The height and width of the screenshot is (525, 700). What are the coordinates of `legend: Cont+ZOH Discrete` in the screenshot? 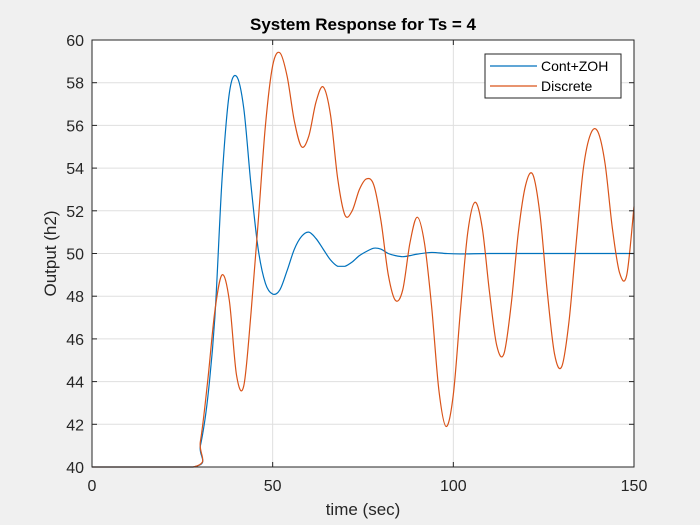 It's located at (553, 76).